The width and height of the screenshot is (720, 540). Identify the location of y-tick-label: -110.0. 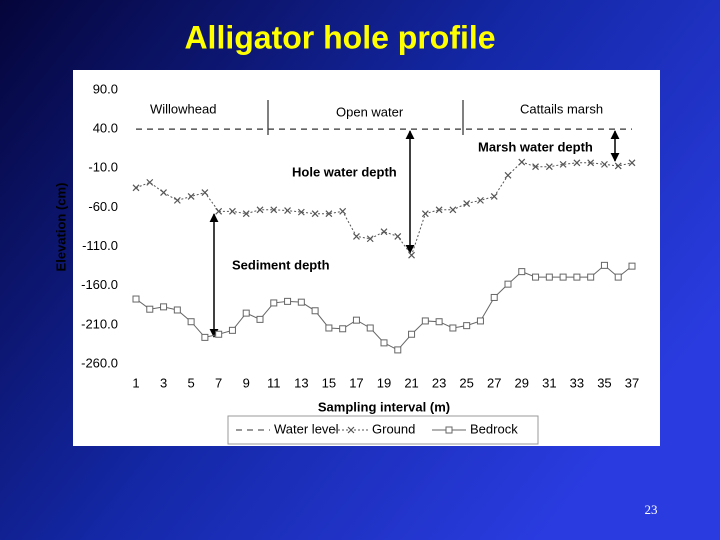
(100, 245).